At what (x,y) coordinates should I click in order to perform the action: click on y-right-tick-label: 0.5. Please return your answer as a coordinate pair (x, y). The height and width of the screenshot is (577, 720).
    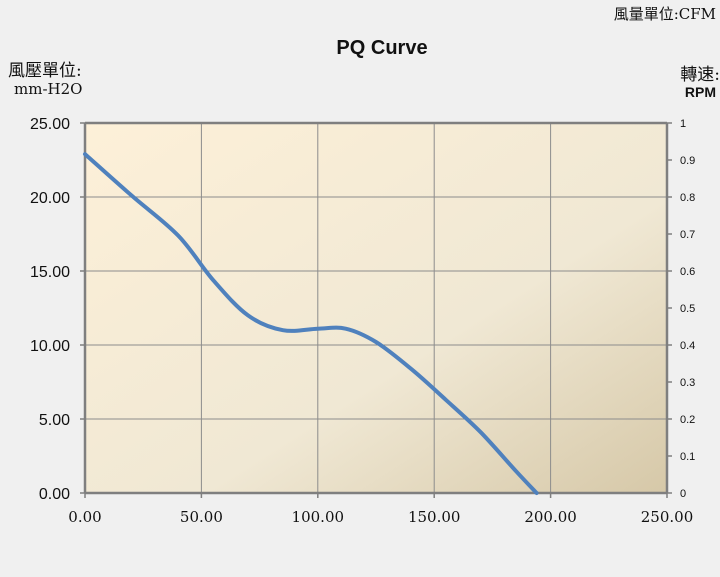
    Looking at the image, I should click on (687, 309).